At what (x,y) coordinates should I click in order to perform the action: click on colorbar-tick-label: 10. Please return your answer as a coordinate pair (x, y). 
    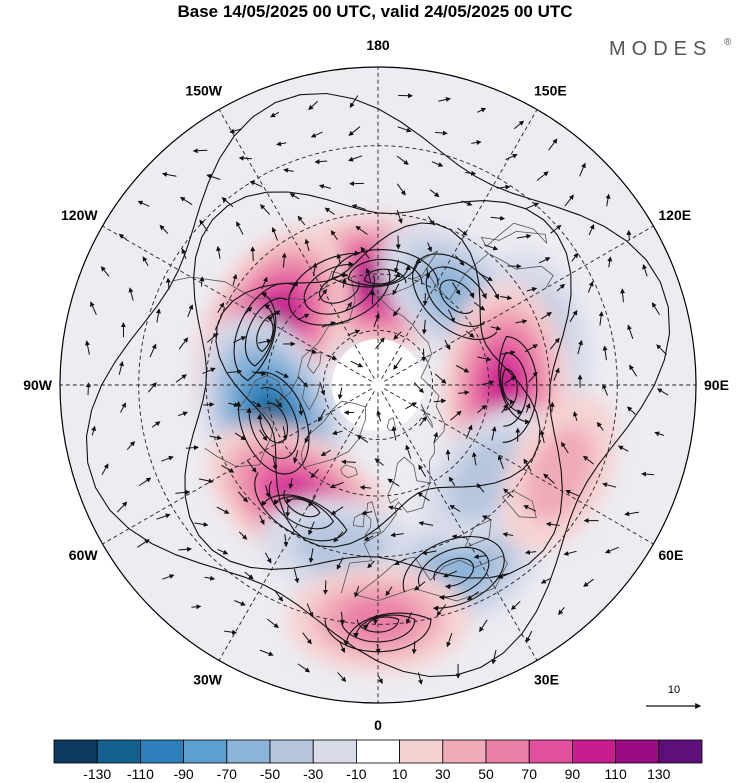
    Looking at the image, I should click on (400, 774).